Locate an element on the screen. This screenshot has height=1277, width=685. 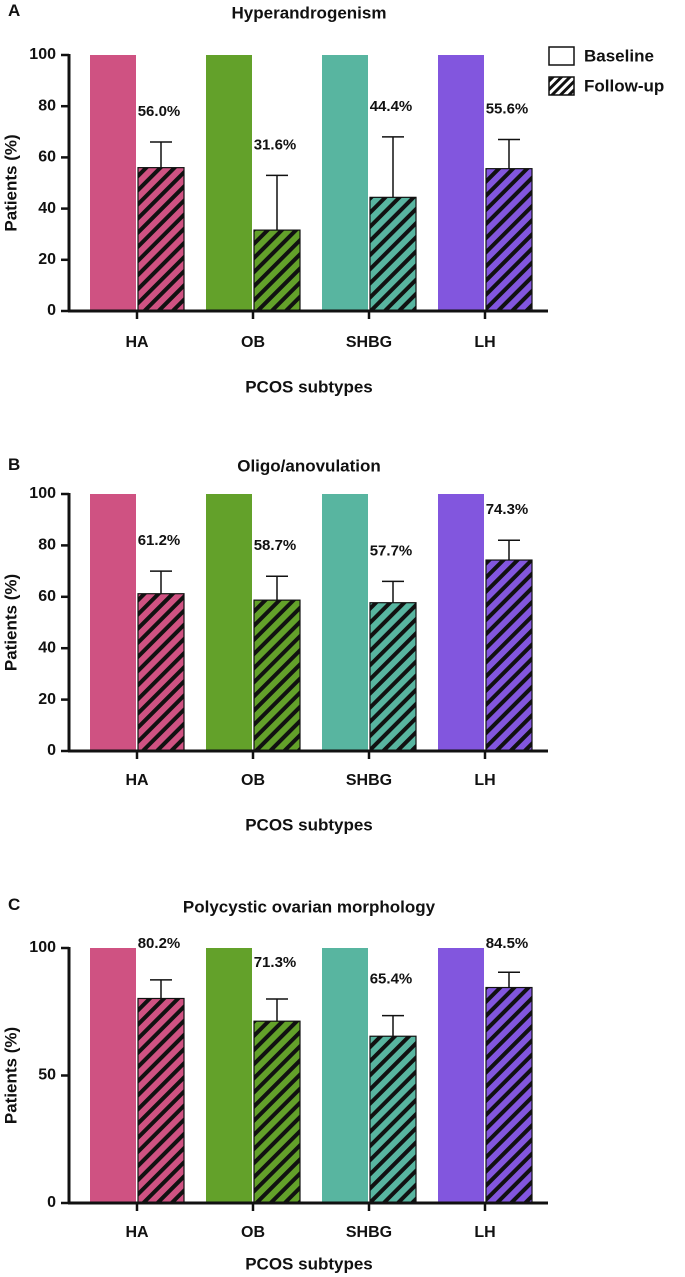
data-label-lh: 84.5% is located at coordinates (507, 943).